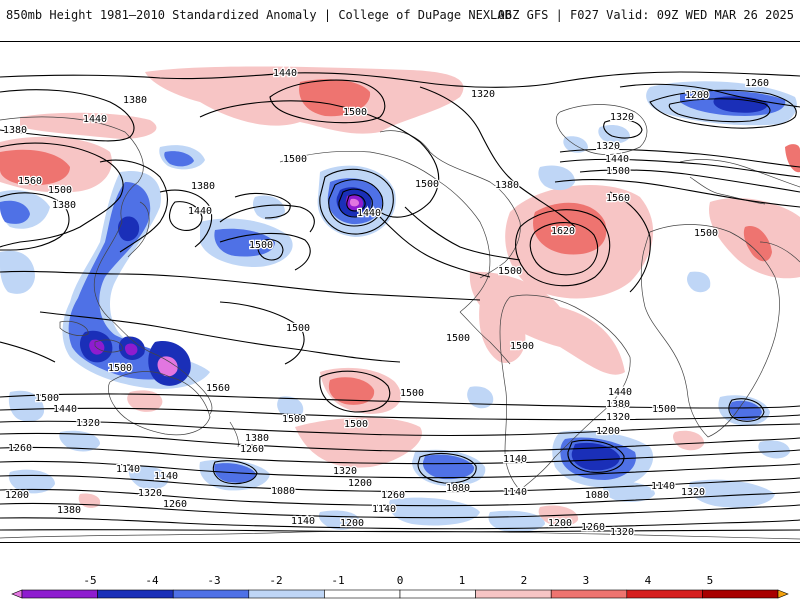  I want to click on colorbar-tick-label: 3, so click(586, 580).